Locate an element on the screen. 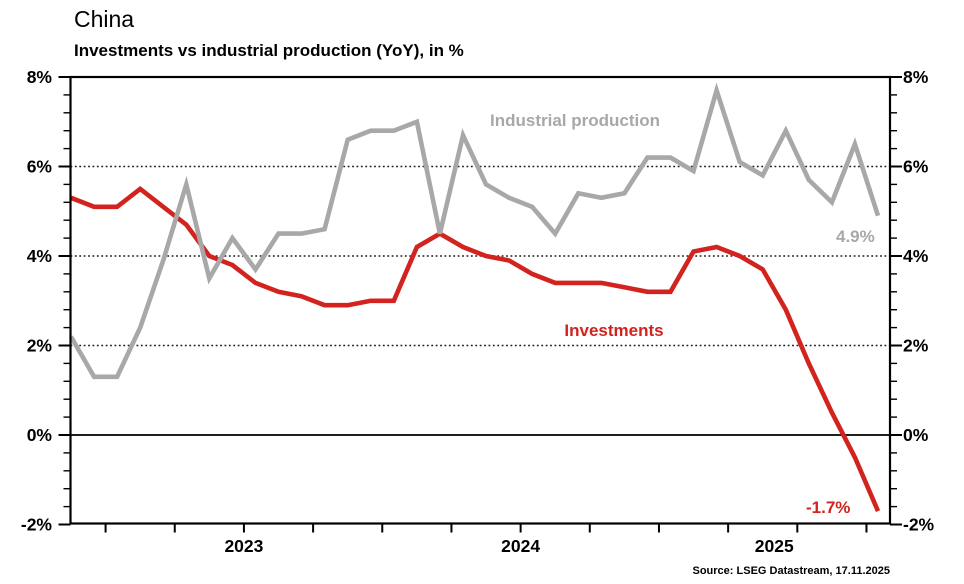 The image size is (964, 584). y-axis-label-left: 6% is located at coordinates (40, 167).